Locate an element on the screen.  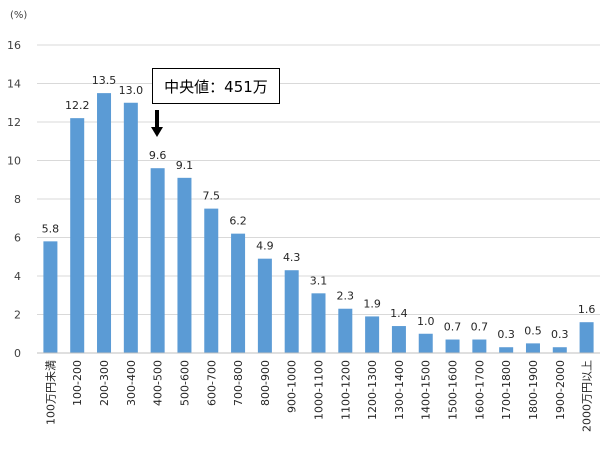
value-label: 13.5 is located at coordinates (104, 80).